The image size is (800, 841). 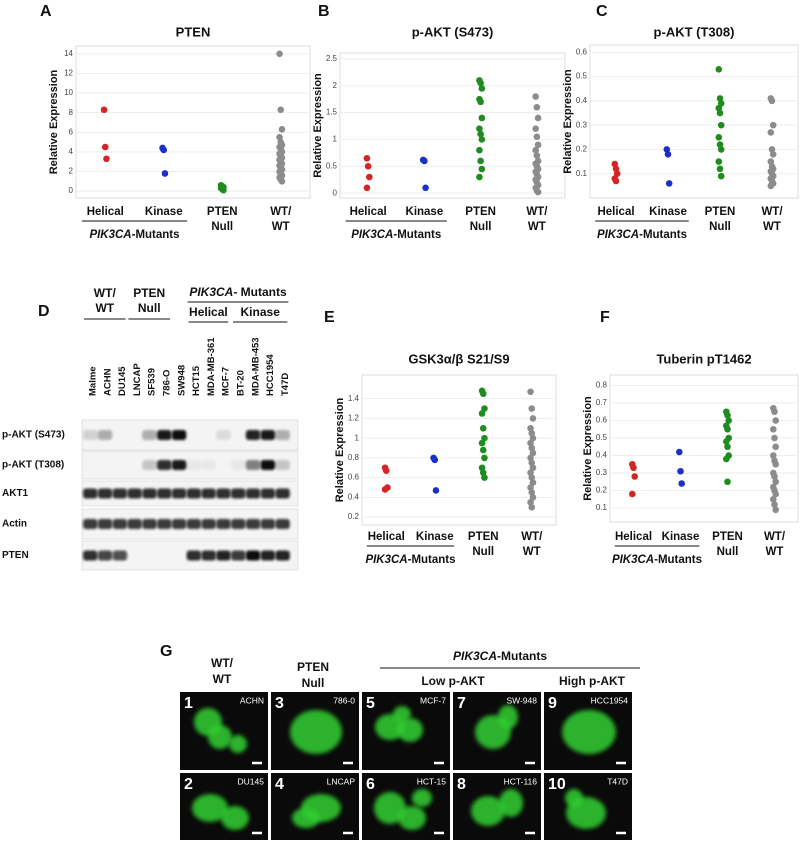 I want to click on cell-line-label: HCT15, so click(x=196, y=380).